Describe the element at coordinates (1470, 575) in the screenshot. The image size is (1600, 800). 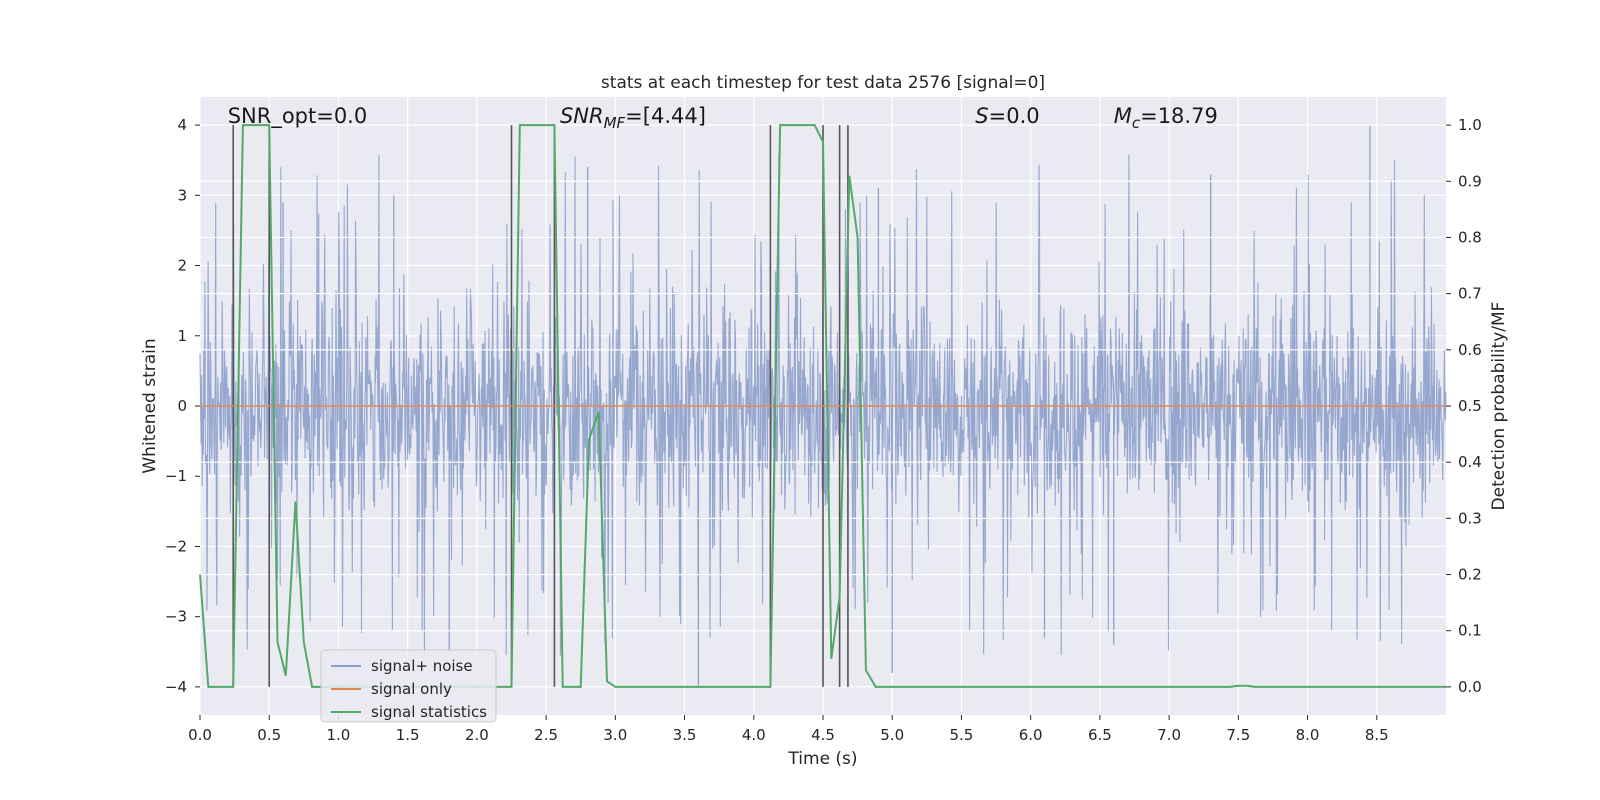
I see `y-right-tick-label: 0.2` at that location.